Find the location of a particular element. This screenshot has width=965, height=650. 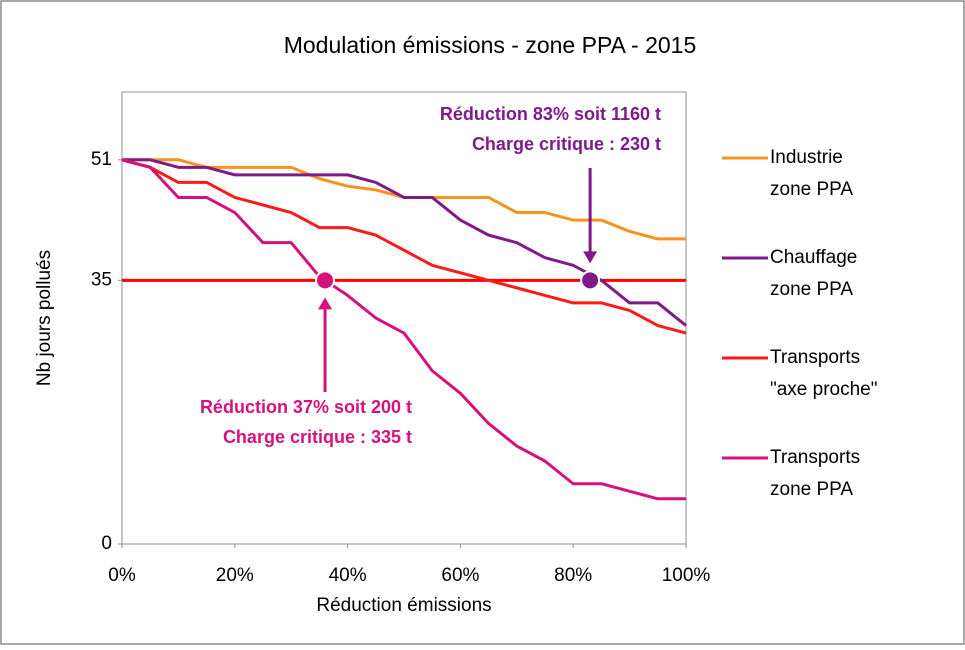

legend-label: Industrie zone PPA is located at coordinates (811, 173).